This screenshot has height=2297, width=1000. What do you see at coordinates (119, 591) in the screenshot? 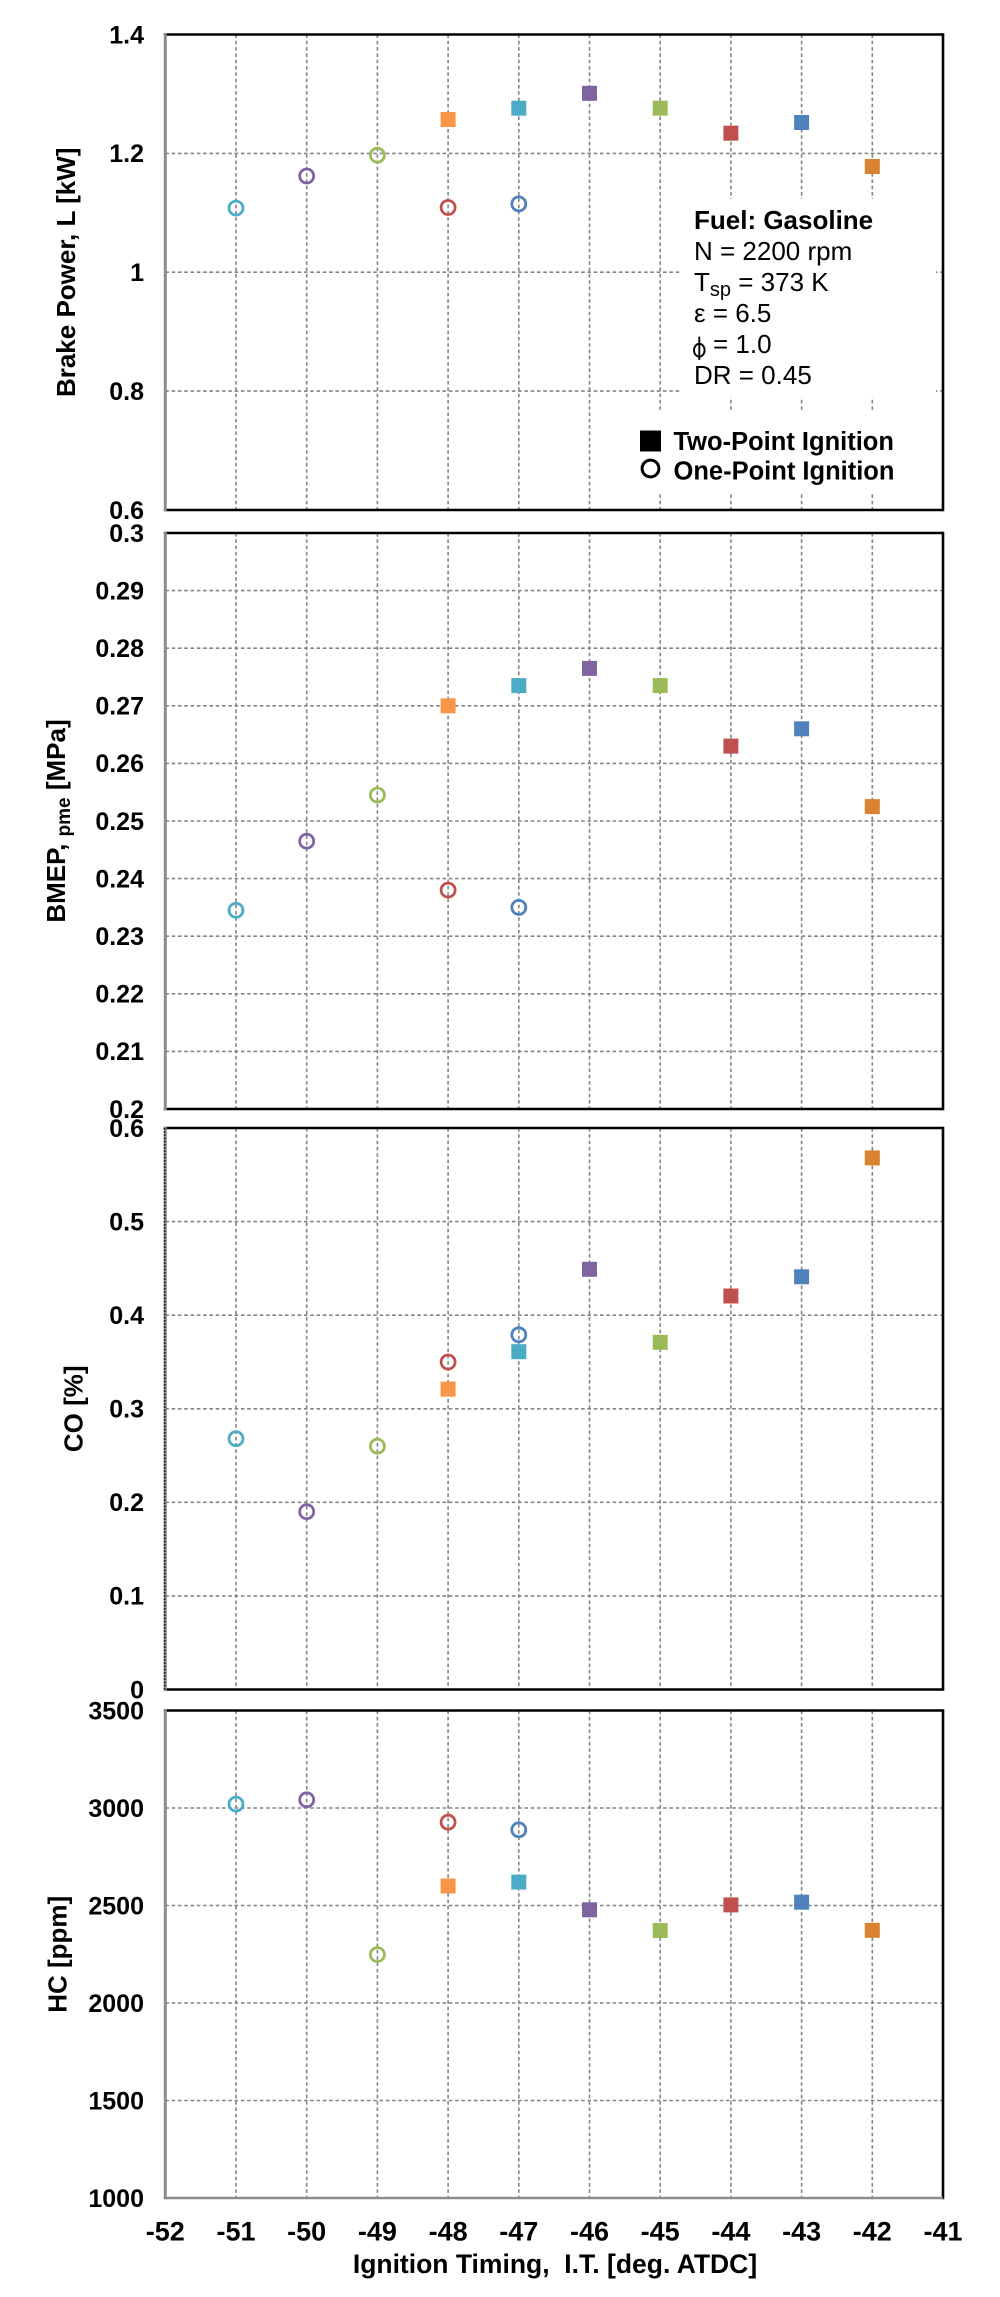
I see `svg-text: 0.29` at bounding box center [119, 591].